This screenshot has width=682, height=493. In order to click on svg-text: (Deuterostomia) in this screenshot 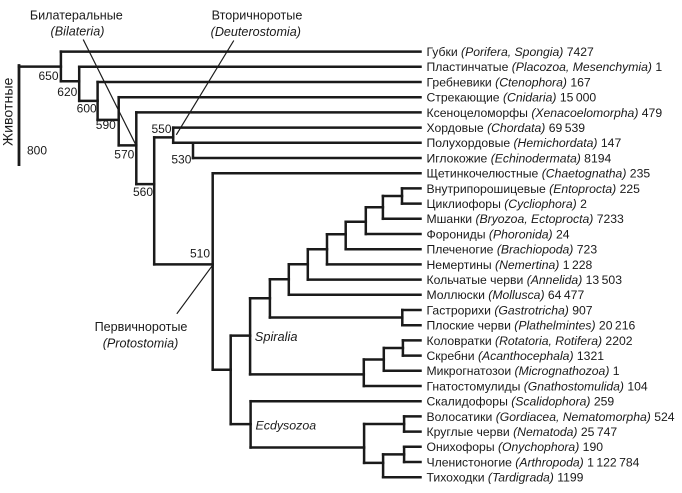, I will do `click(256, 32)`.